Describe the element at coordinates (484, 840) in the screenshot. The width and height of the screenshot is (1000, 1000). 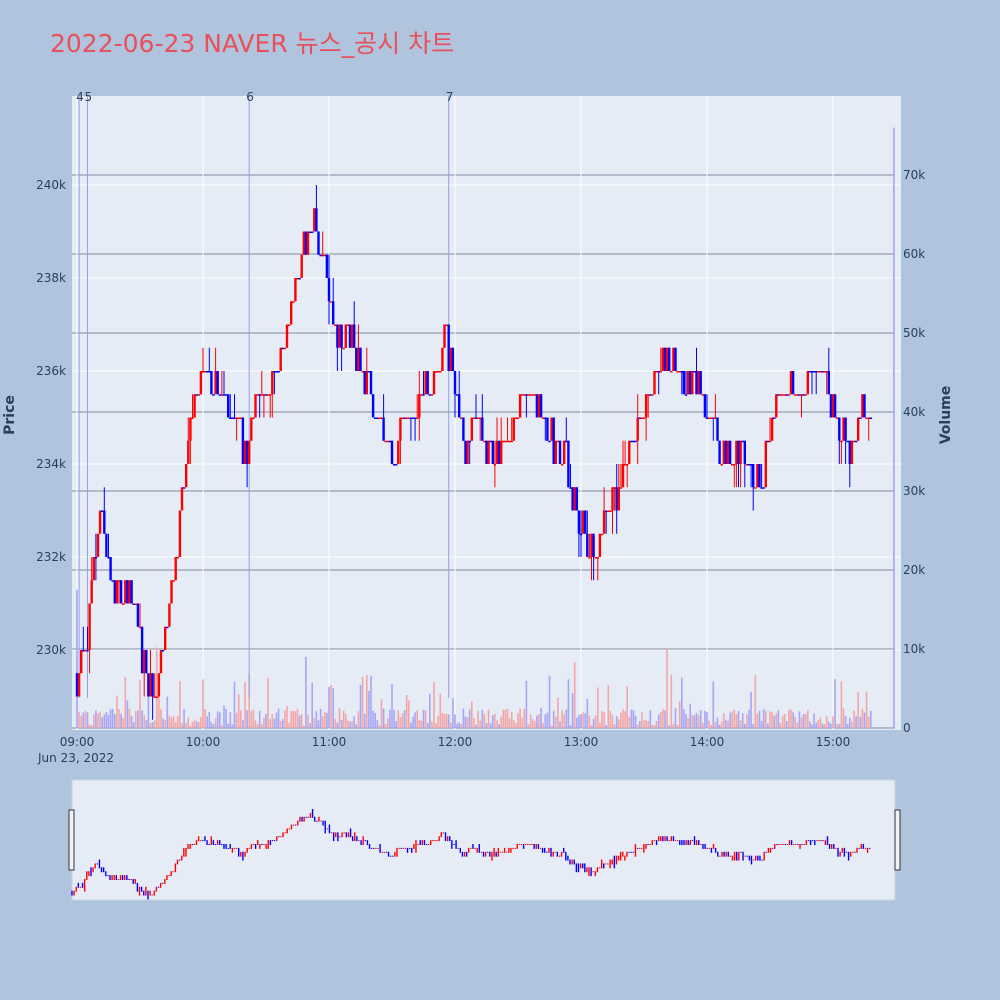
I see `range-slider` at that location.